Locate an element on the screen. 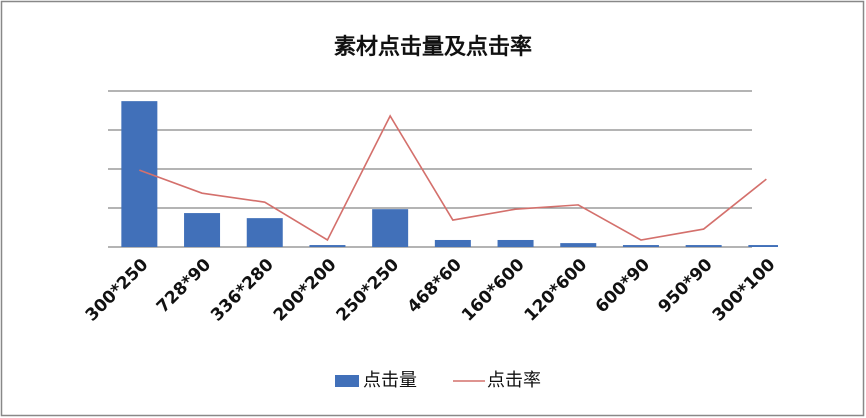 The height and width of the screenshot is (418, 866). legend-swatch is located at coordinates (347, 381).